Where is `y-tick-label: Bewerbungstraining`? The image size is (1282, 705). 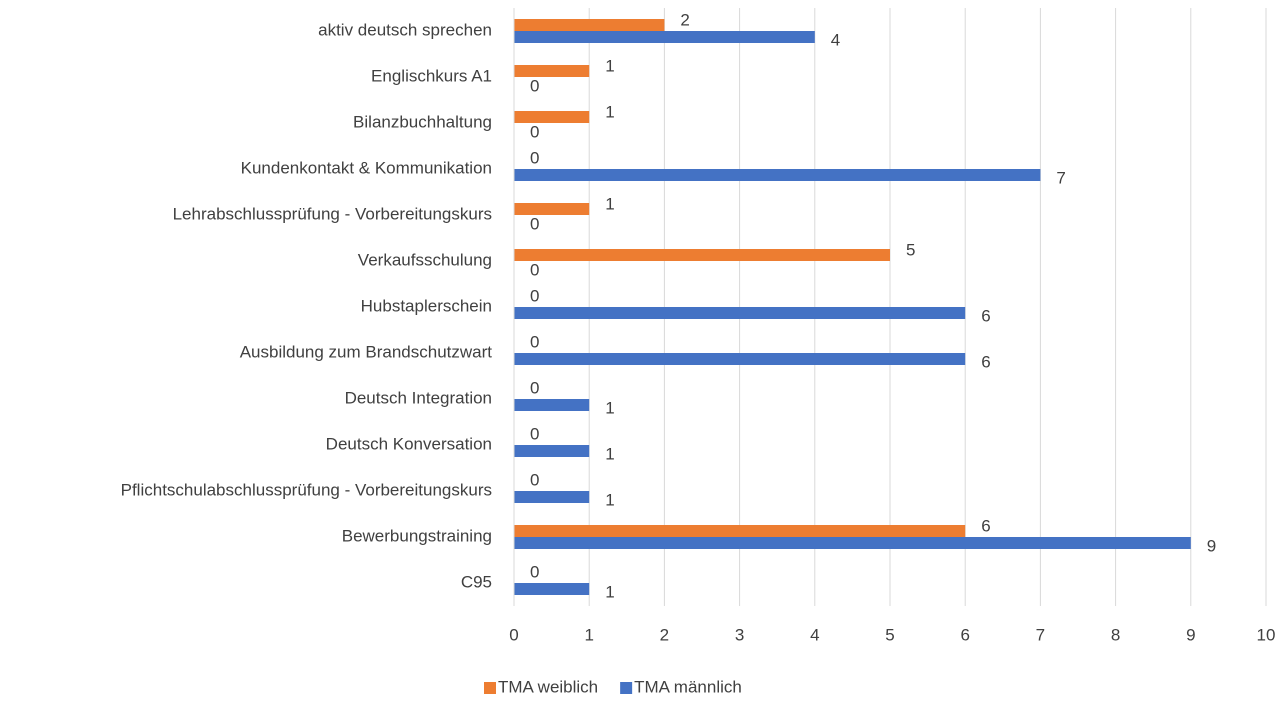
y-tick-label: Bewerbungstraining is located at coordinates (417, 535).